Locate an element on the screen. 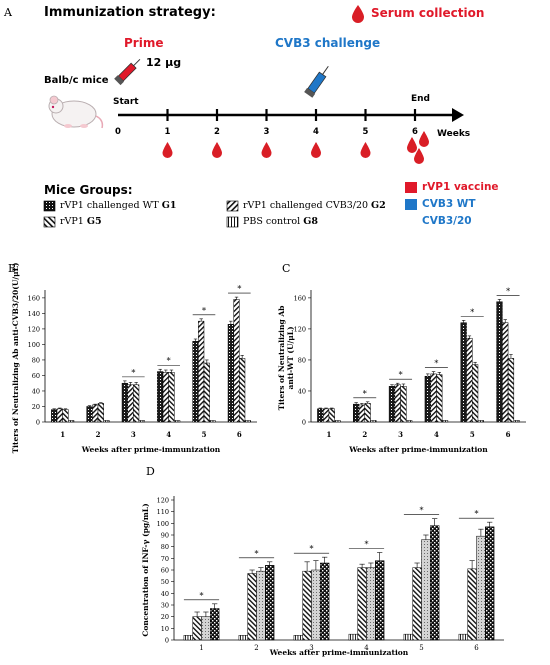 Image resolution: width=550 pixels, height=665 pixels. timeline-tick-label: 5 is located at coordinates (365, 132).